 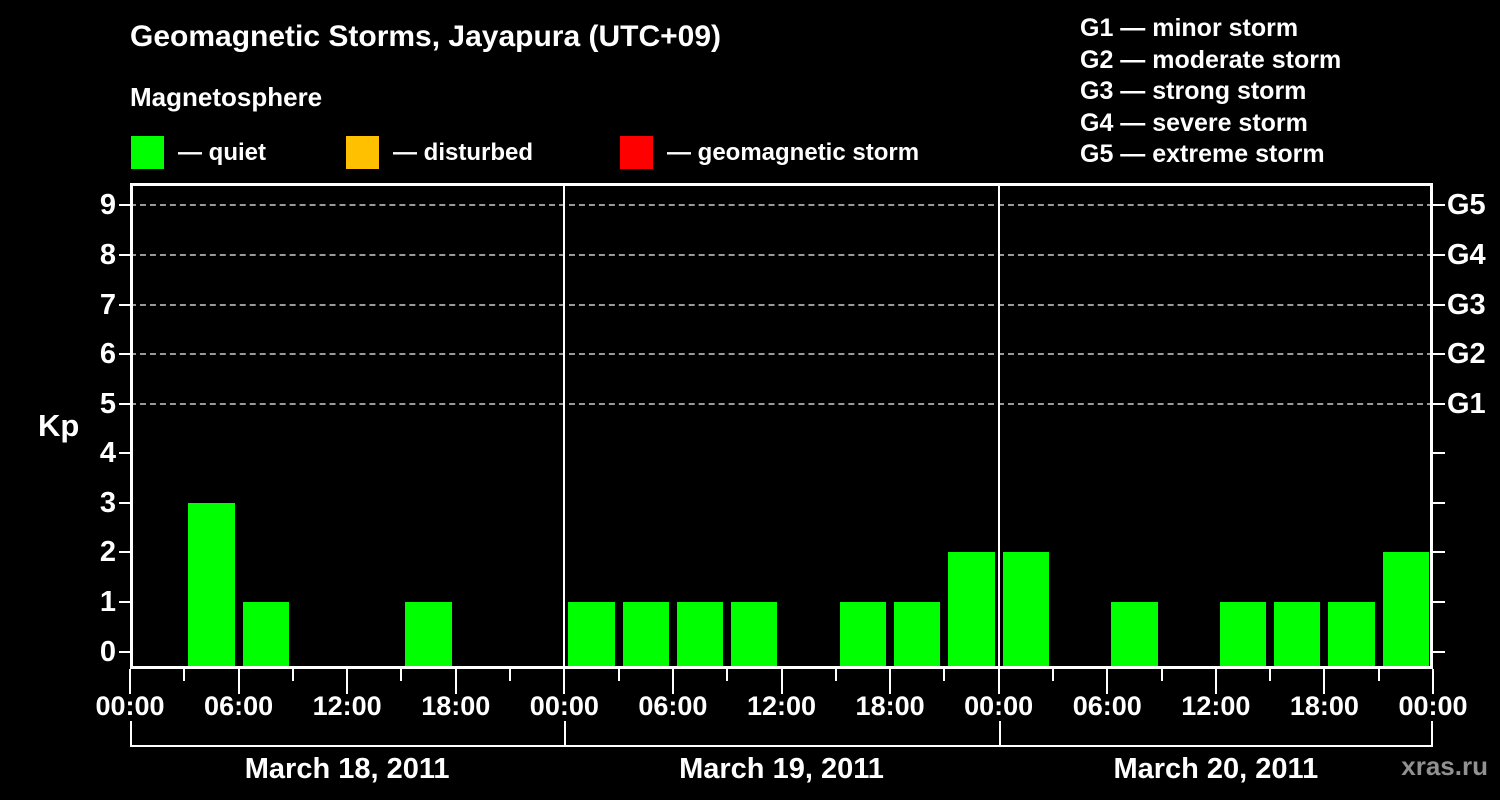 What do you see at coordinates (793, 152) in the screenshot?
I see `legend-label-geomagnetic-storm: — geomagnetic storm` at bounding box center [793, 152].